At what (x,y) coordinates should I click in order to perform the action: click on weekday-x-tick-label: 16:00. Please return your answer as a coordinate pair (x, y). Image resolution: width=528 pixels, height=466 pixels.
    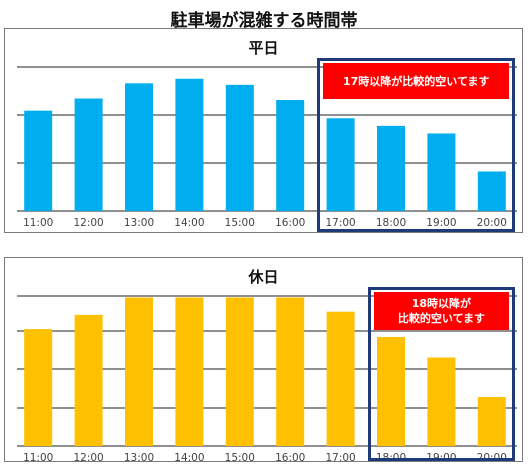
    Looking at the image, I should click on (290, 223).